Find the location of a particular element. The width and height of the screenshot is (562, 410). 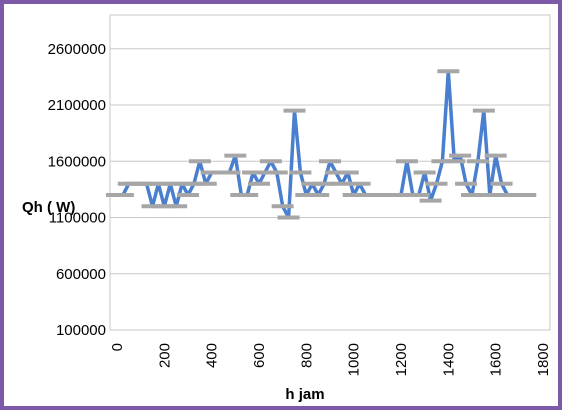

x-tick-label: 200 is located at coordinates (164, 355).